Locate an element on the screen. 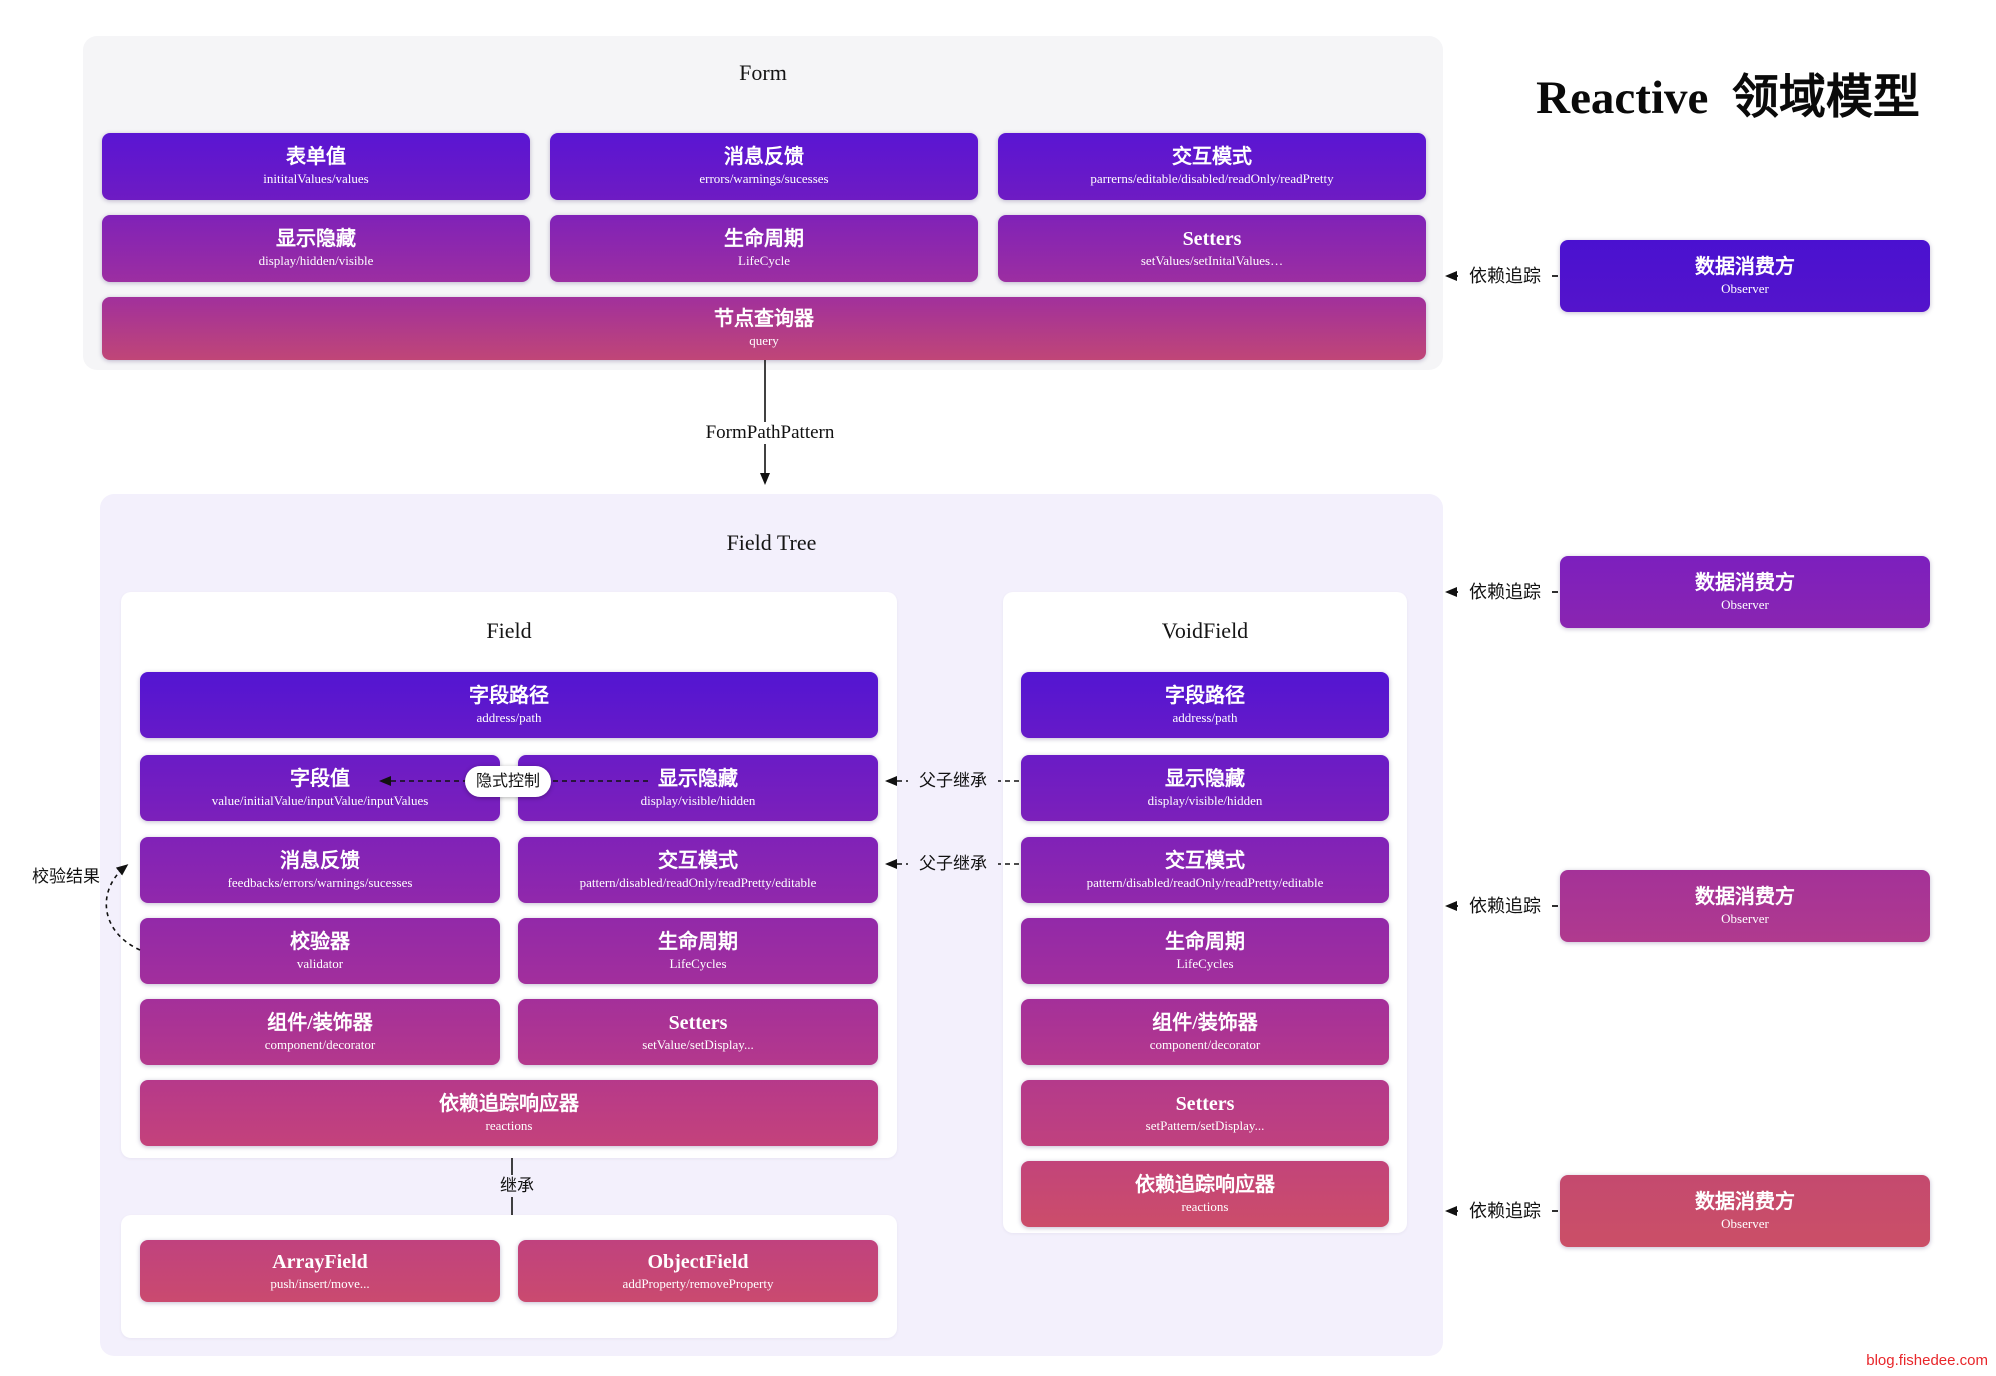  form-path-pattern-label: FormPathPattern is located at coordinates (770, 433).